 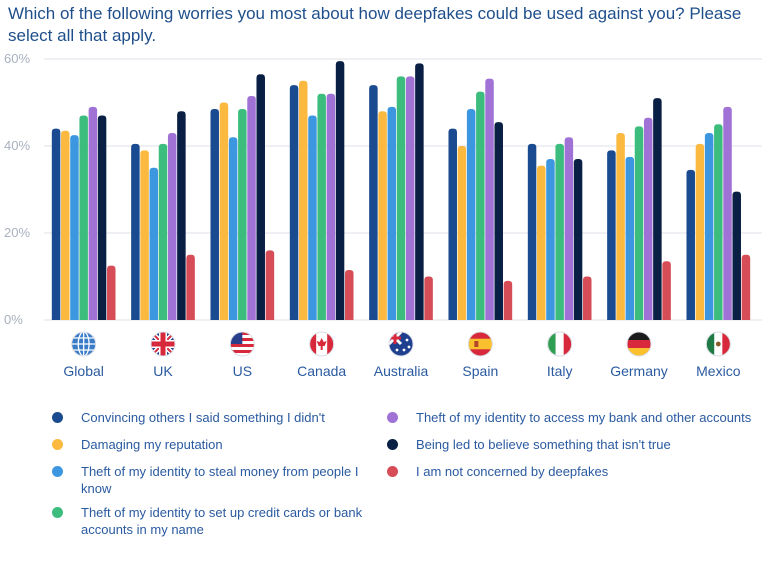 I want to click on legend-item: Damaging my reputation, so click(x=217, y=444).